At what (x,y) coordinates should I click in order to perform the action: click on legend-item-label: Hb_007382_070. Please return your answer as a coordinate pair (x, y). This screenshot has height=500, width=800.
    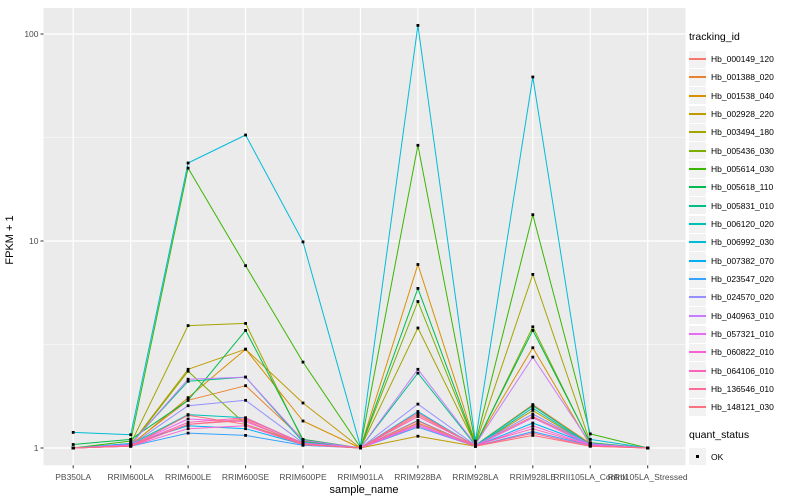
    Looking at the image, I should click on (742, 260).